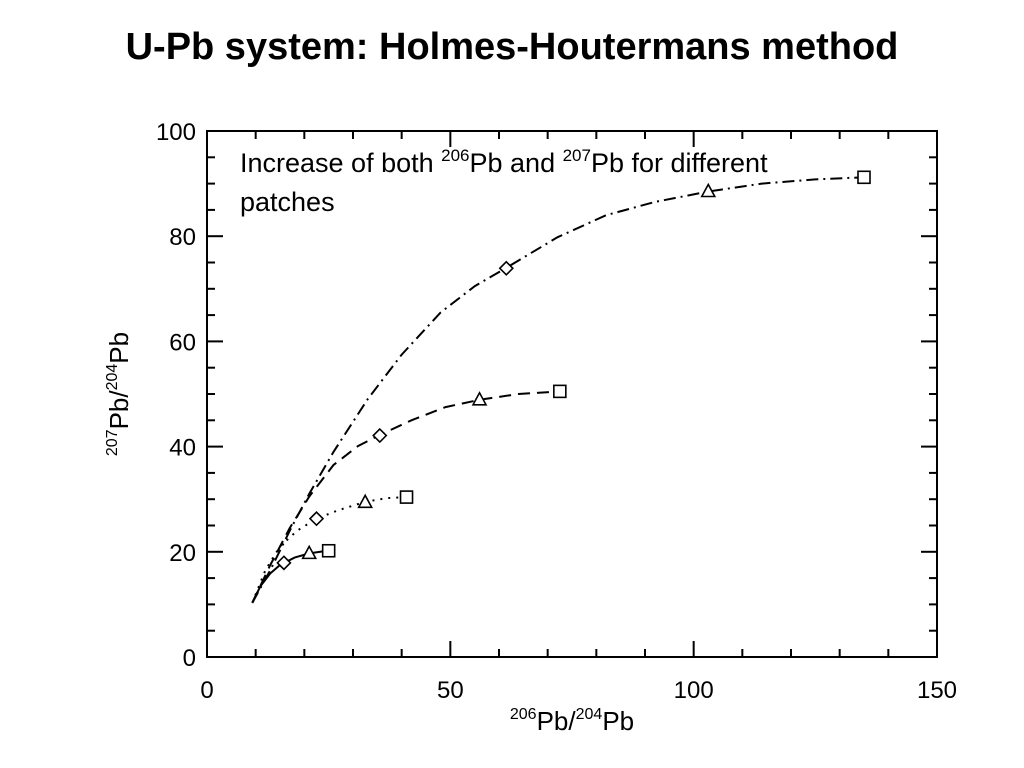 Image resolution: width=1024 pixels, height=768 pixels. I want to click on y-tick-label: 60, so click(182, 342).